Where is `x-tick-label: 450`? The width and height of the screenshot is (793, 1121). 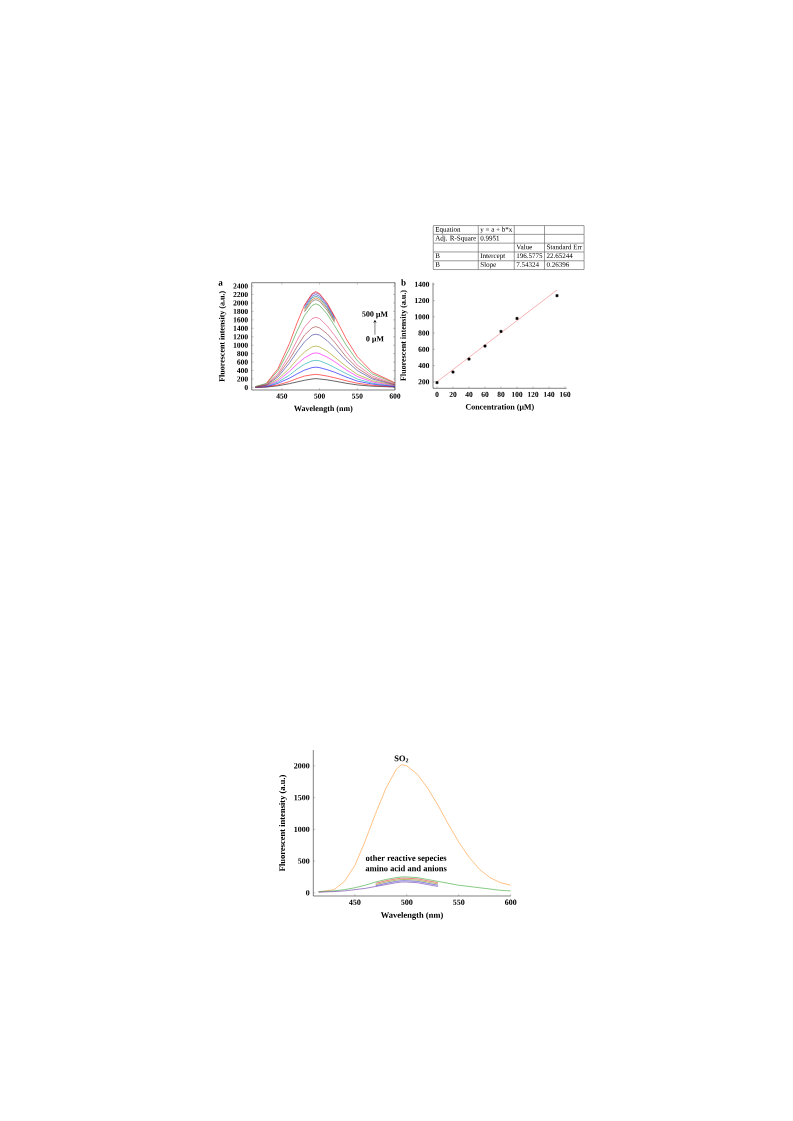
x-tick-label: 450 is located at coordinates (354, 902).